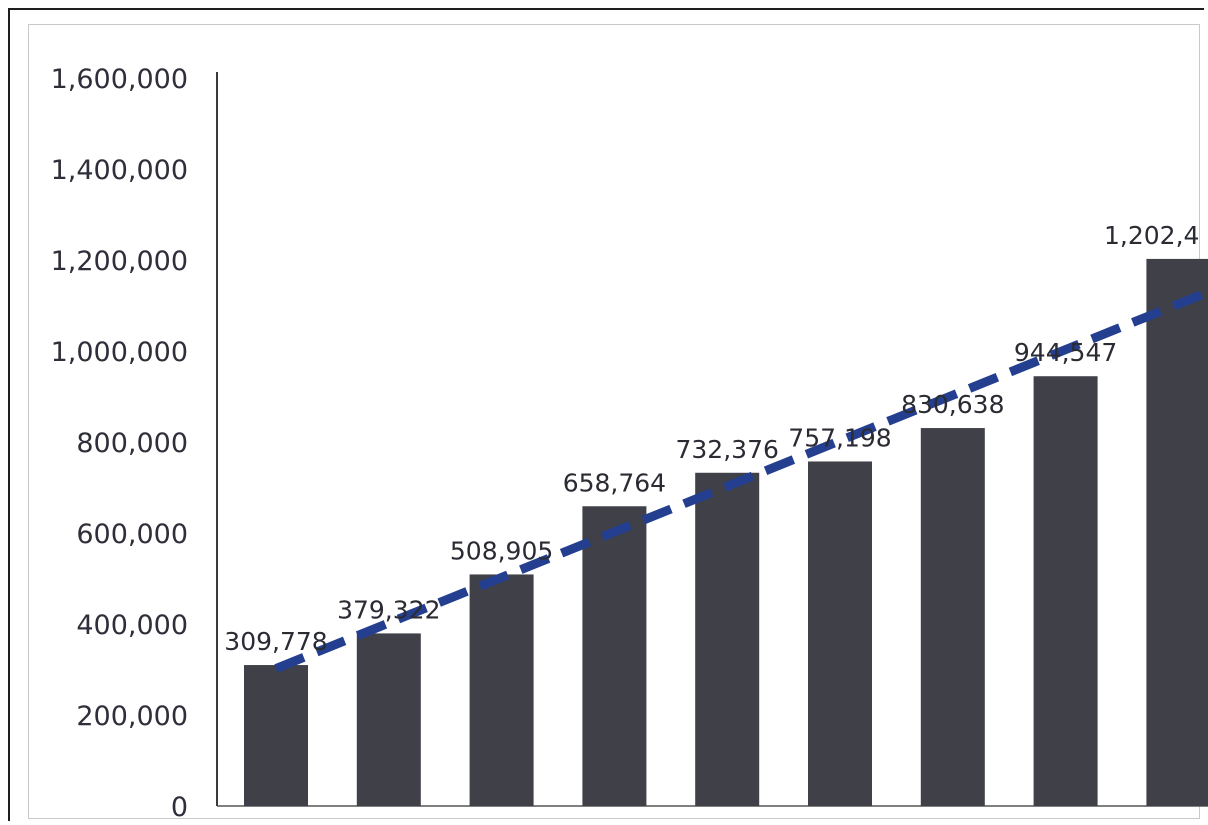 The height and width of the screenshot is (825, 1208). Describe the element at coordinates (839, 437) in the screenshot. I see `data-label: 757,198` at that location.